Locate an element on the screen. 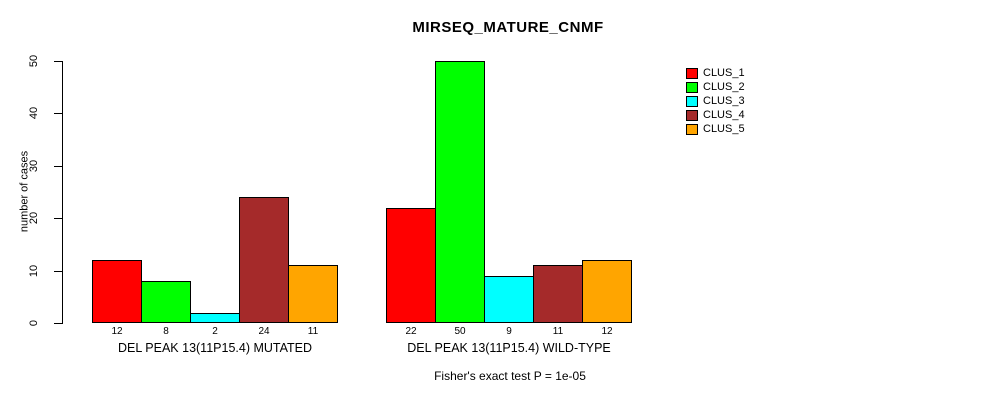 The width and height of the screenshot is (990, 400). legend-item-clus_1: CLUS_1 is located at coordinates (715, 73).